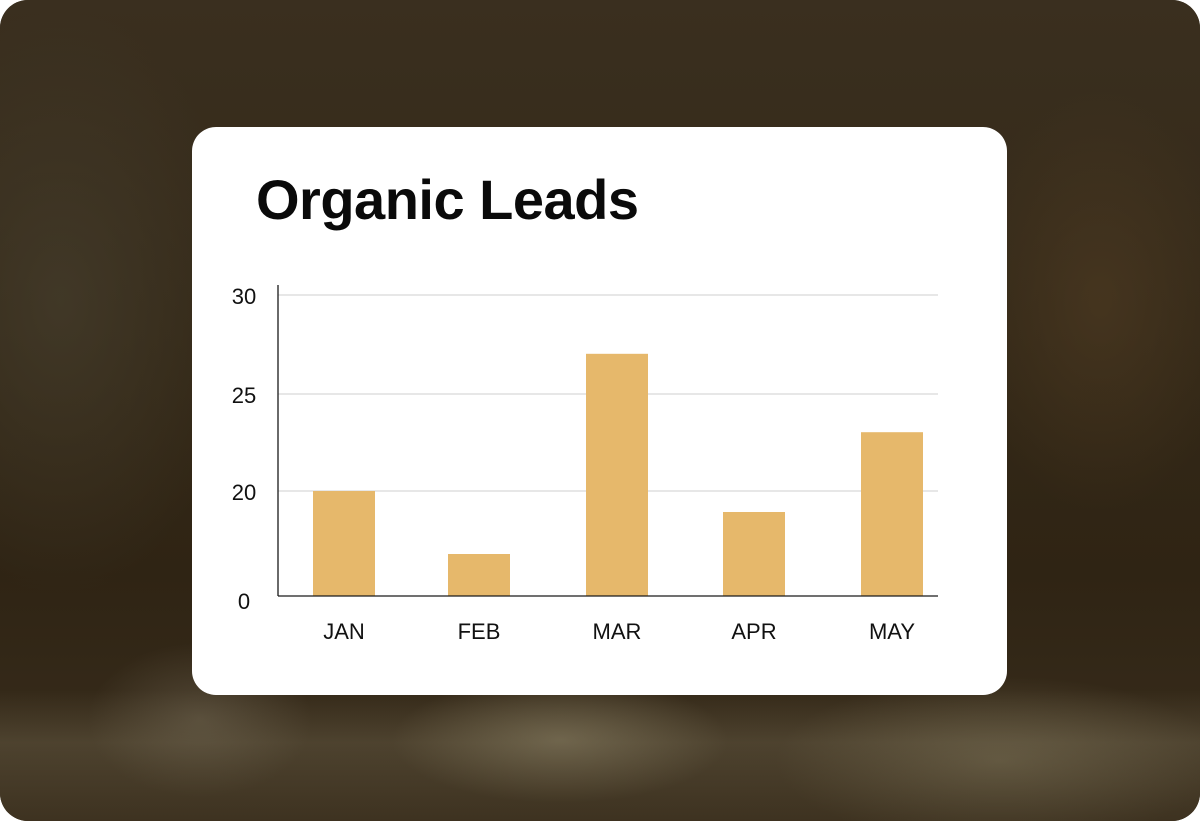  Describe the element at coordinates (892, 631) in the screenshot. I see `x-category-label-may: MAY` at that location.